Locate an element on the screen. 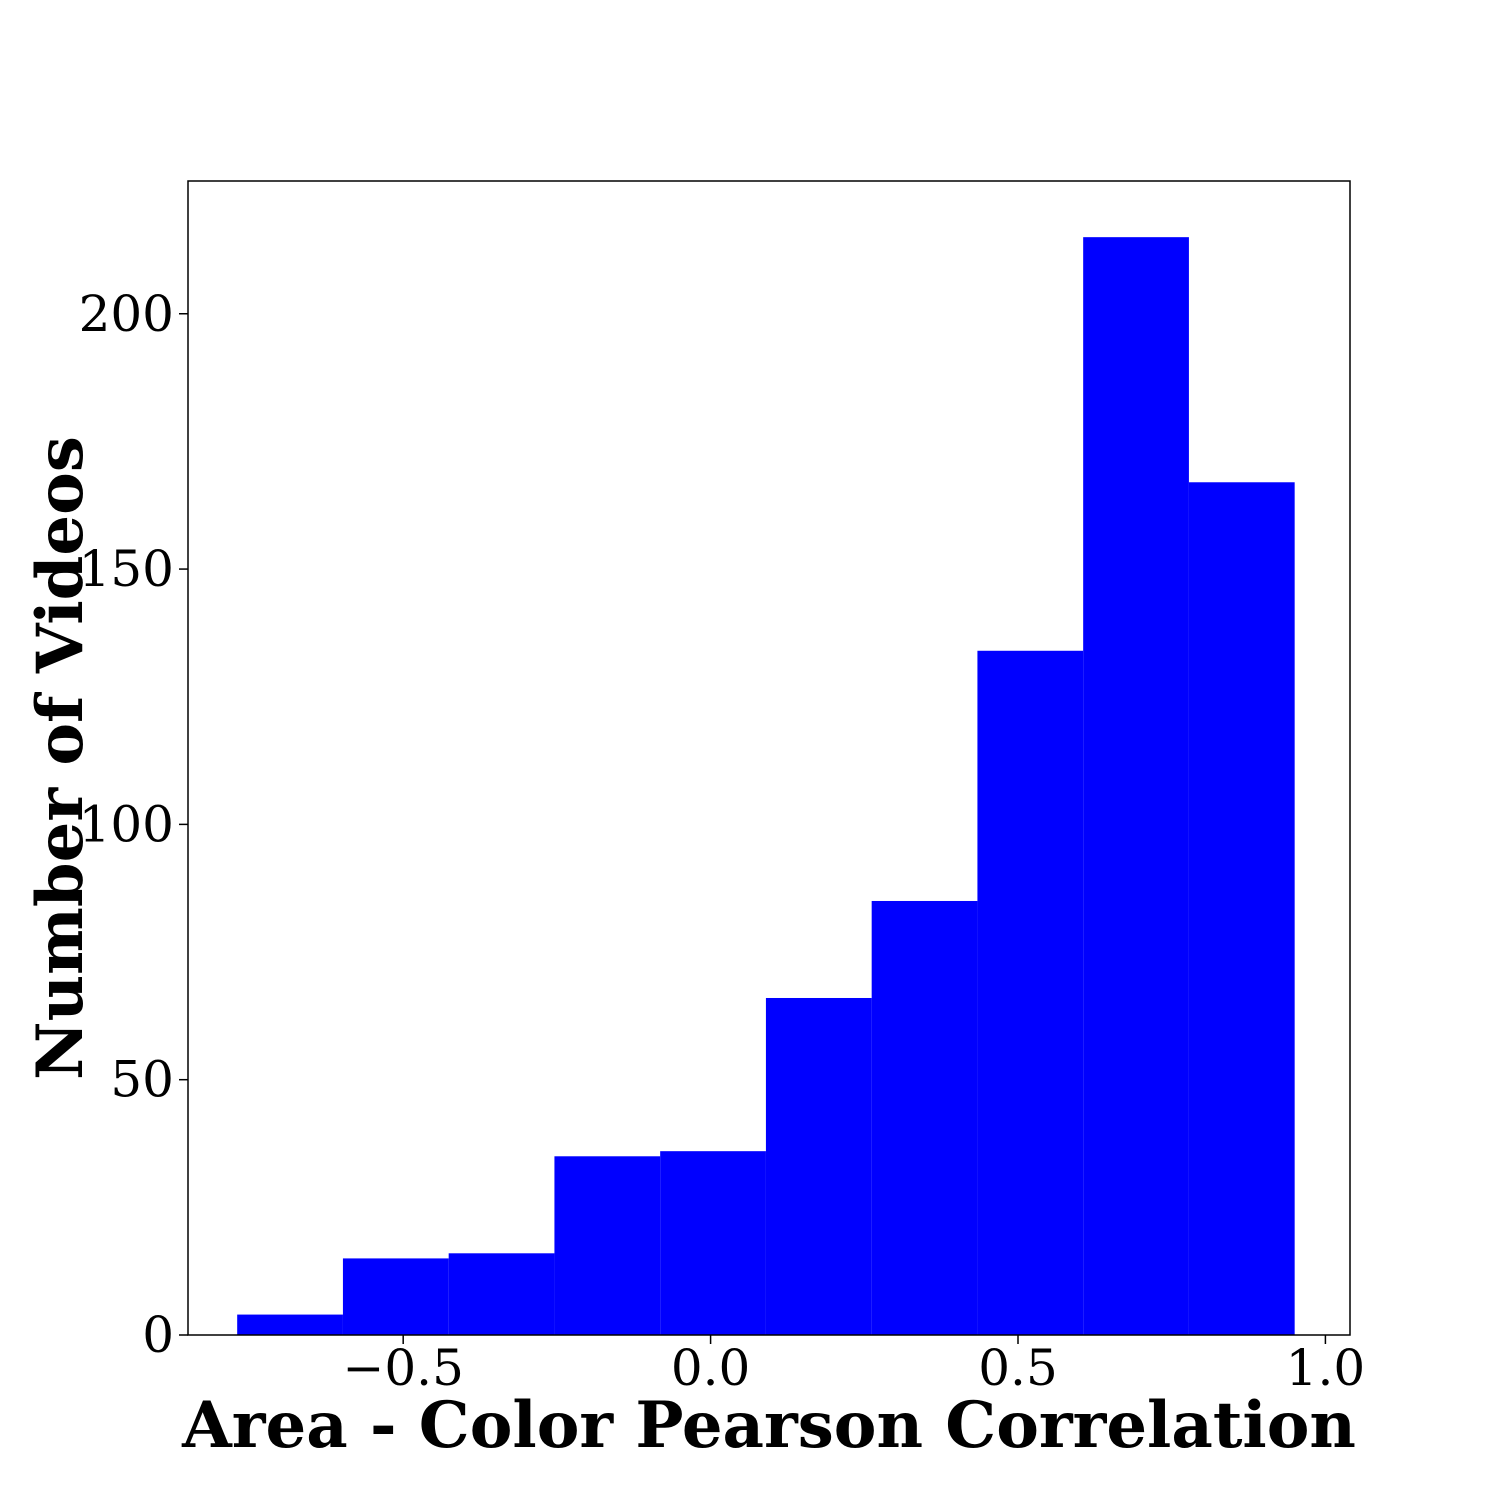 The width and height of the screenshot is (1500, 1500). y-axis-label: Number of Videos is located at coordinates (60, 758).